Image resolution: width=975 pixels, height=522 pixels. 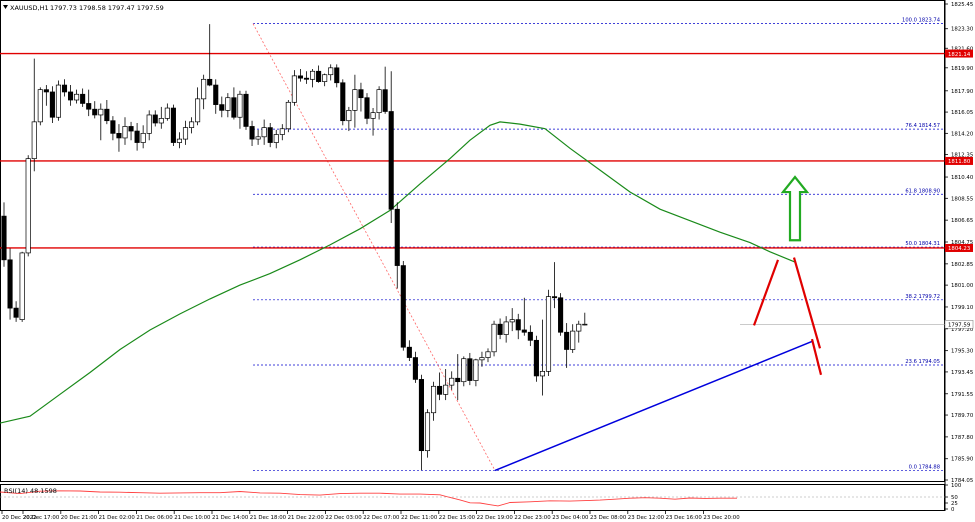 What do you see at coordinates (381, 518) in the screenshot?
I see `time-tick-label: 22 Dec 07:00` at bounding box center [381, 518].